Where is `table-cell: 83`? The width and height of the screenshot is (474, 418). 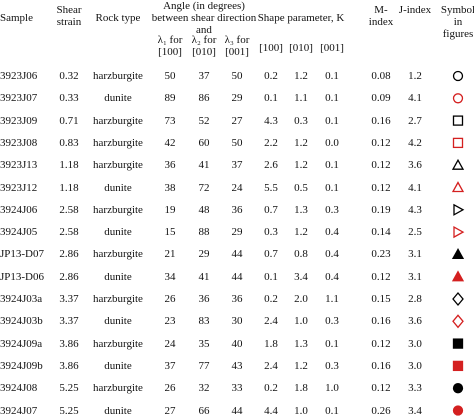
table-cell: 83 is located at coordinates (204, 321).